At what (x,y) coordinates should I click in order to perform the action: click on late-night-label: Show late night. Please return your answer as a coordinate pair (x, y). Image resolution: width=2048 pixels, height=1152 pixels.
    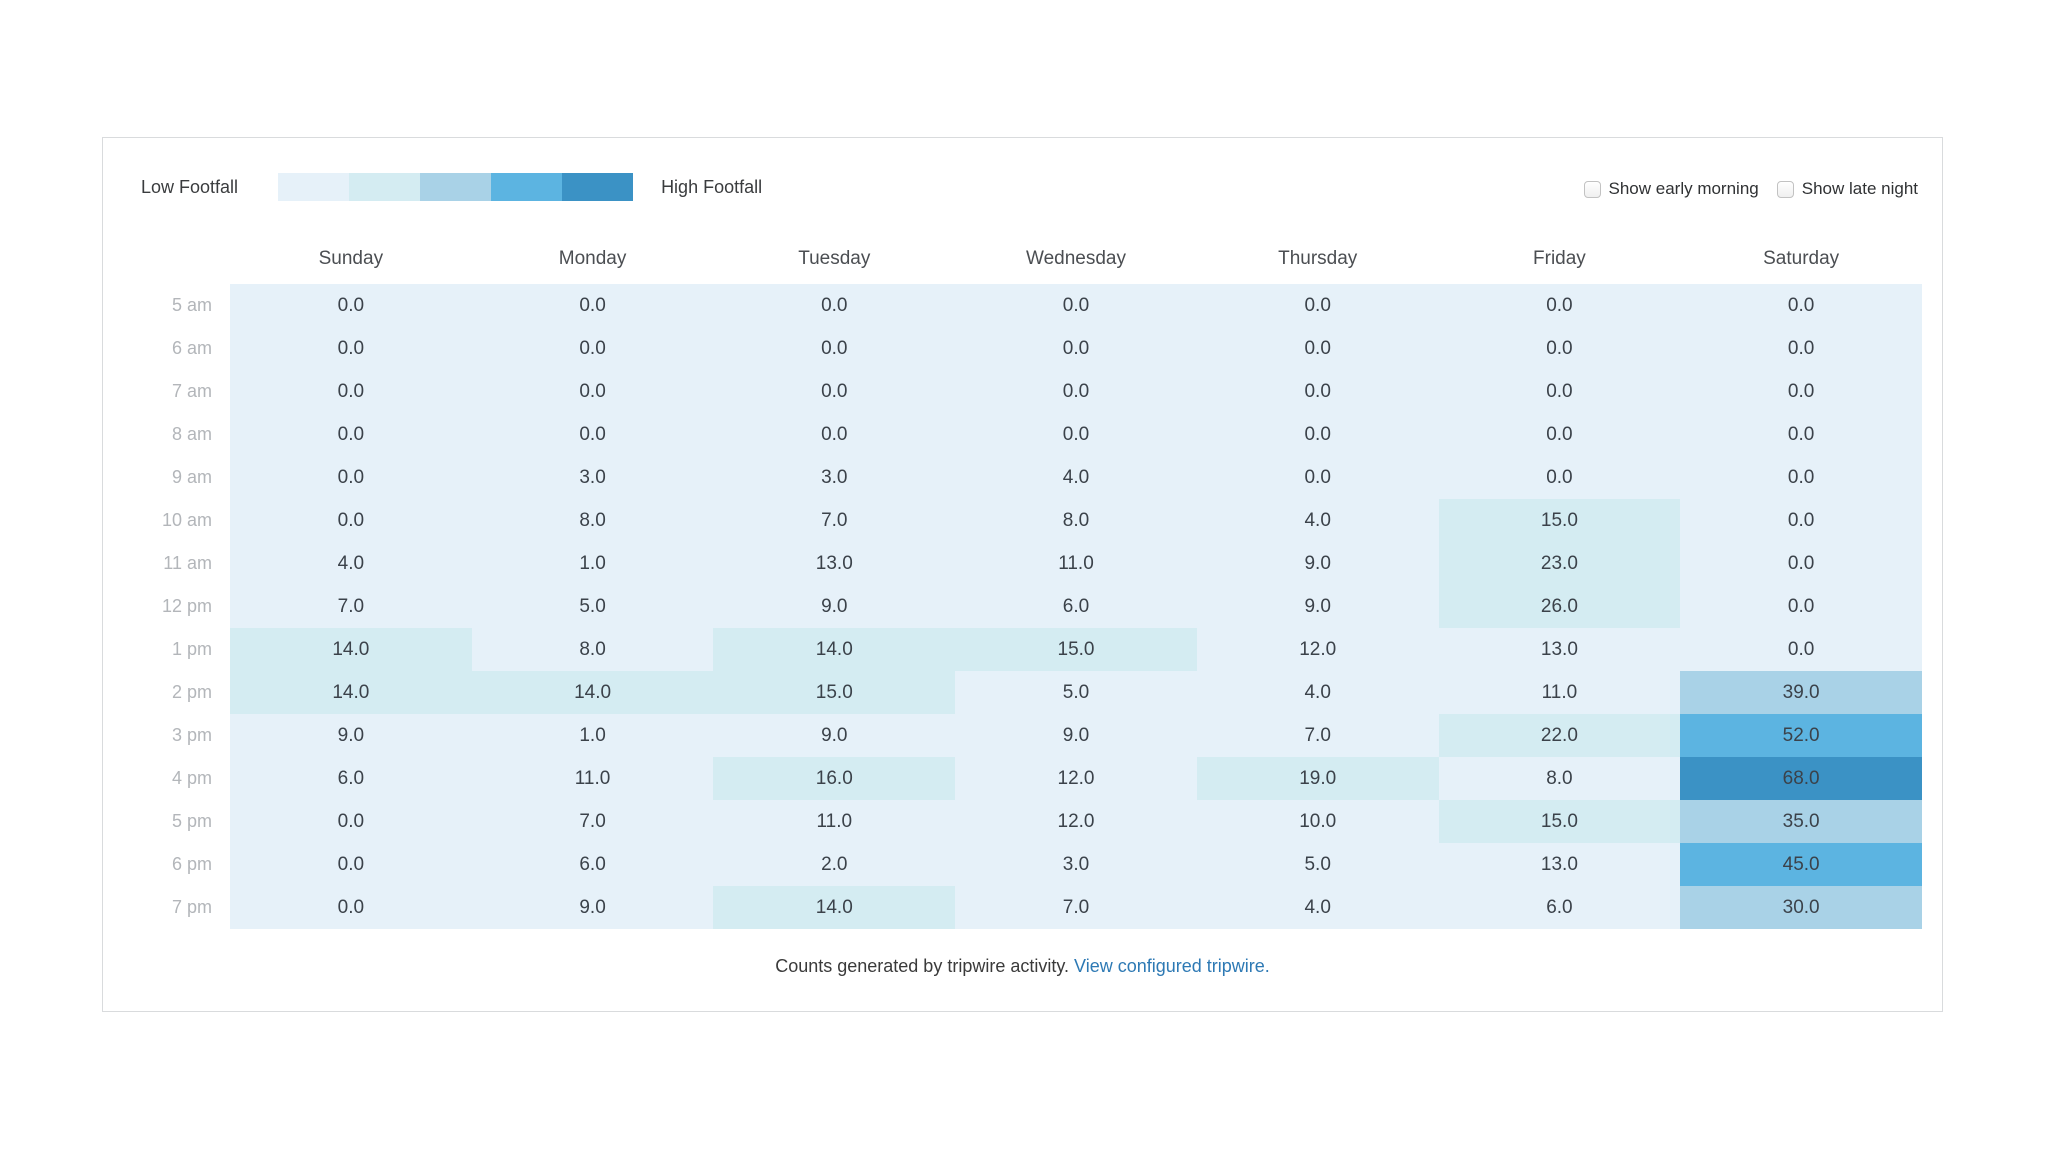
    Looking at the image, I should click on (1859, 188).